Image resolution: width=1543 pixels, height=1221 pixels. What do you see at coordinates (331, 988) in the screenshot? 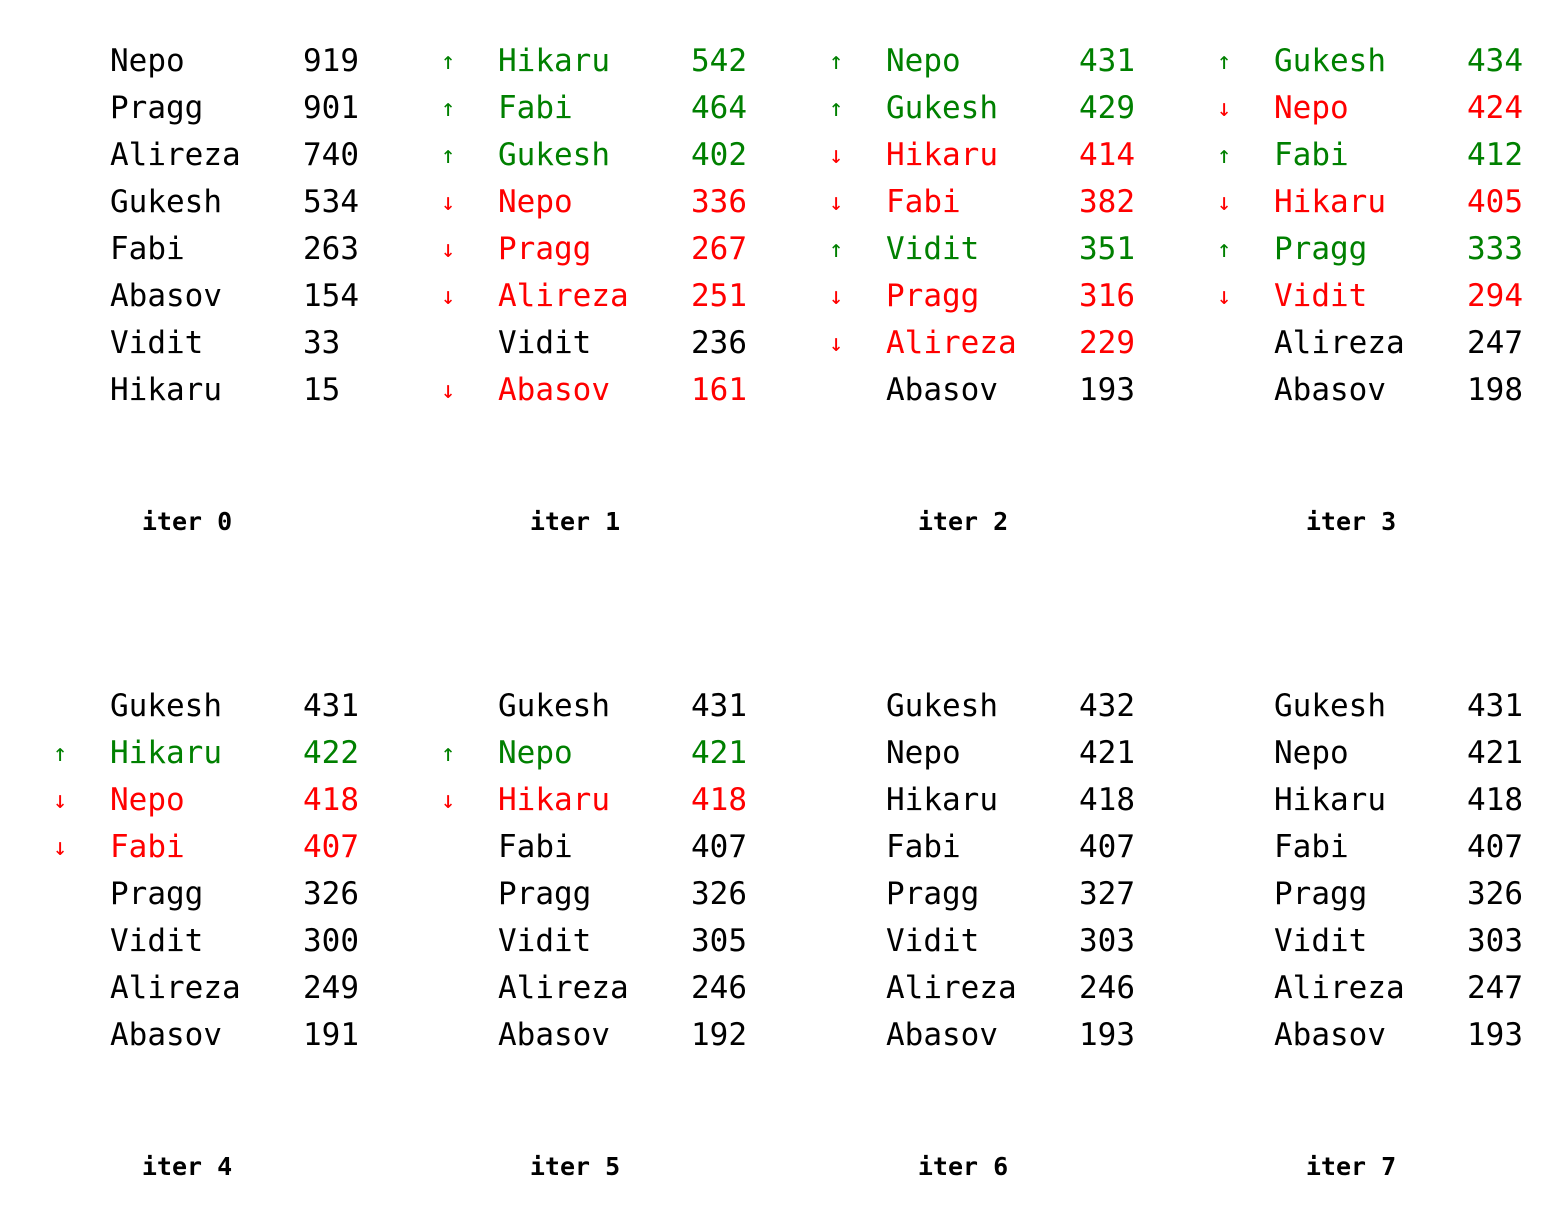
I see `player-score: 249` at bounding box center [331, 988].